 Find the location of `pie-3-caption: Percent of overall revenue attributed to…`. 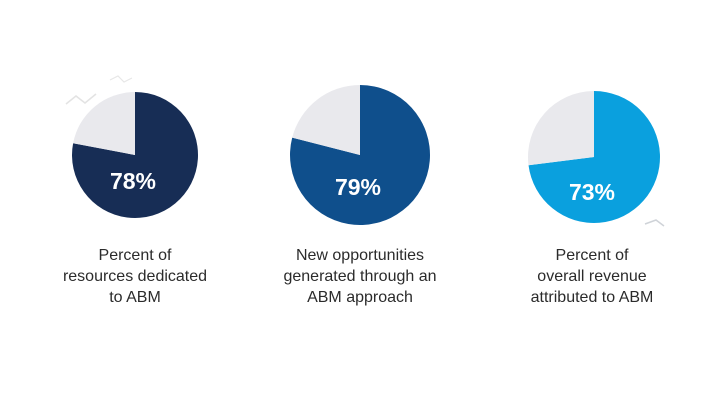

pie-3-caption: Percent of overall revenue attributed to… is located at coordinates (592, 276).